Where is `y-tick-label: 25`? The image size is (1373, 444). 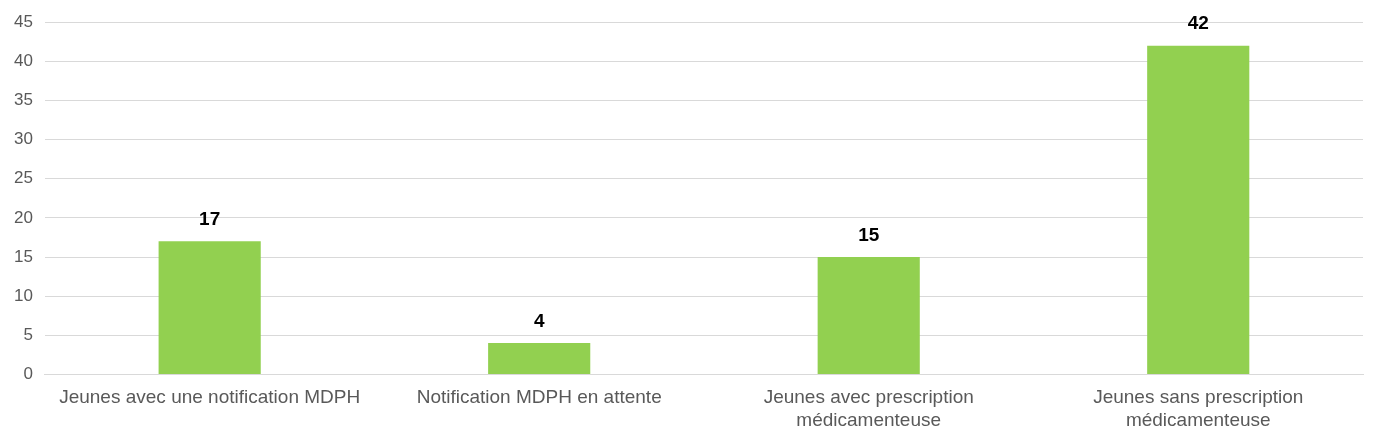
y-tick-label: 25 is located at coordinates (23, 178).